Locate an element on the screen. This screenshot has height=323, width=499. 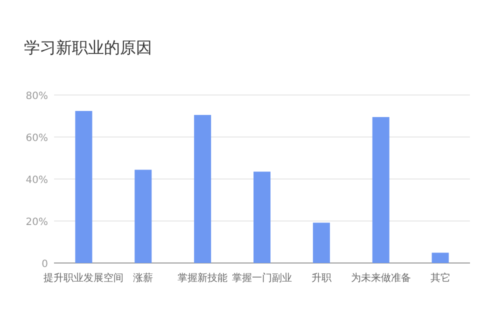
x-tick-label: 其它 is located at coordinates (440, 278).